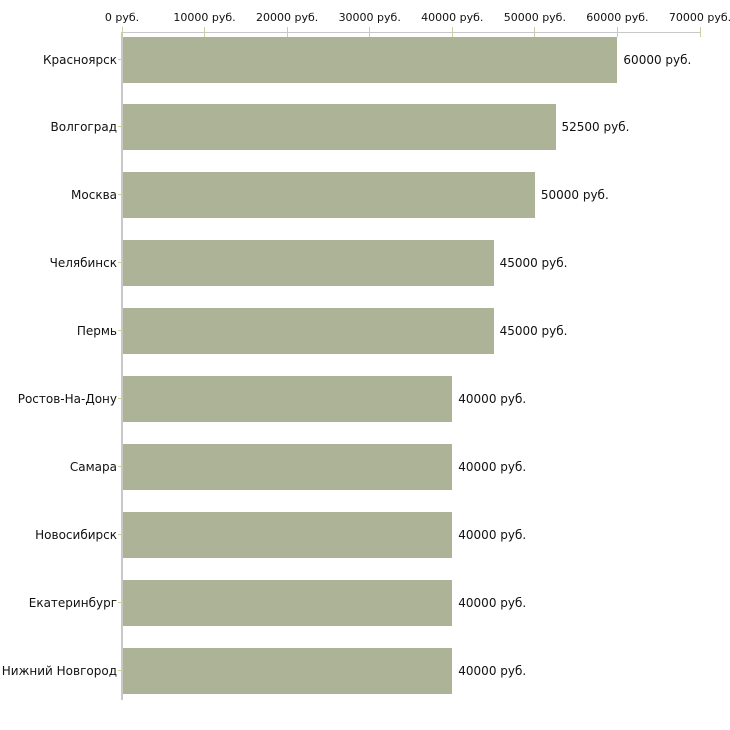 Image resolution: width=730 pixels, height=730 pixels. I want to click on category-label: Волгоград, so click(83, 127).